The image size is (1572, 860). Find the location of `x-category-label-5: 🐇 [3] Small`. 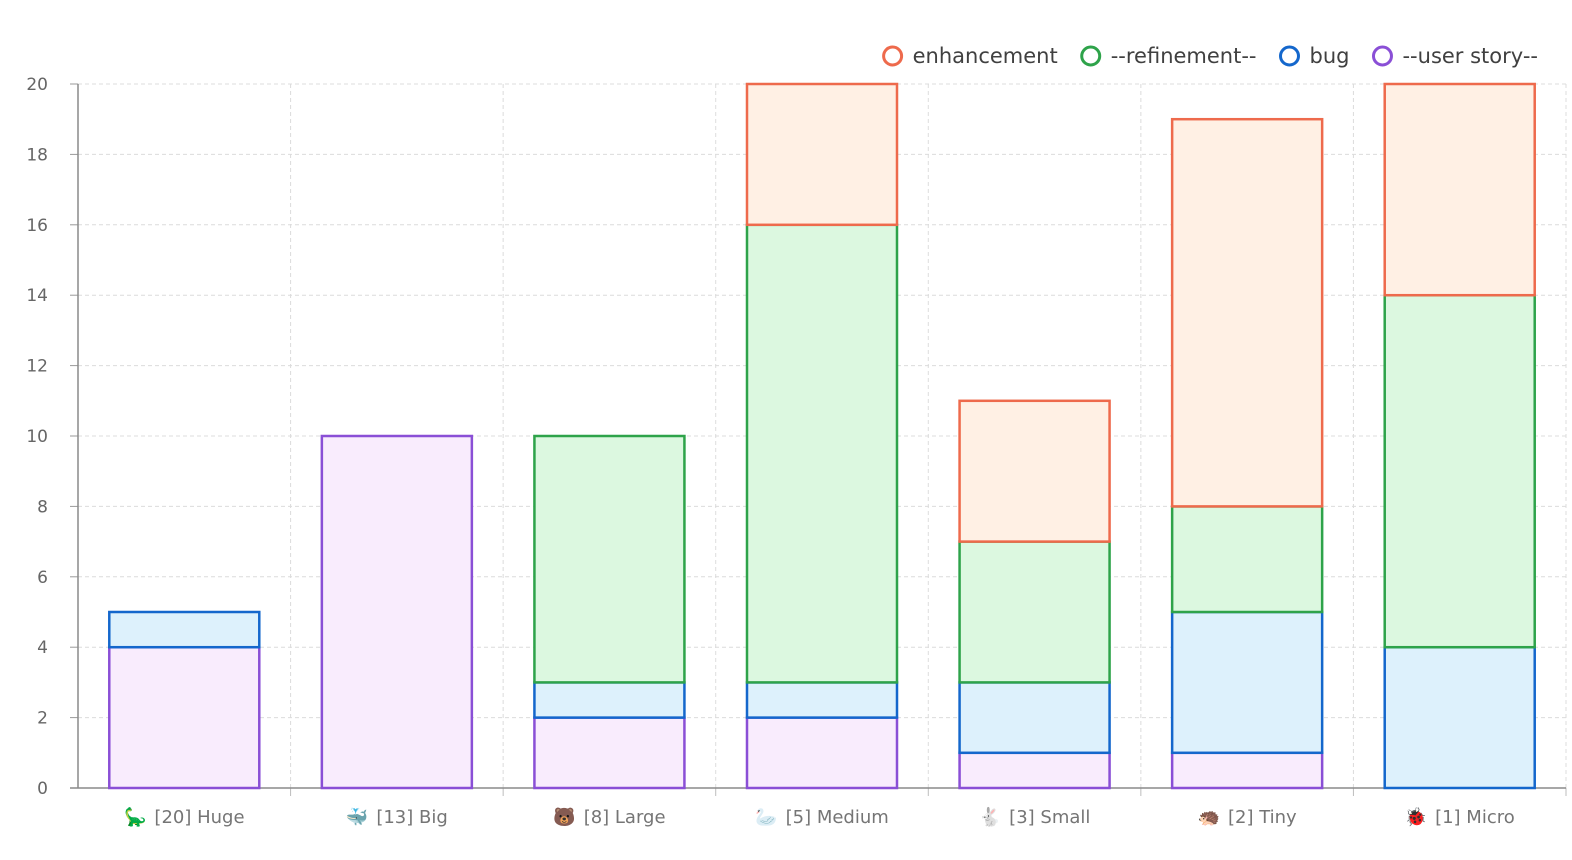

x-category-label-5: 🐇 [3] Small is located at coordinates (1035, 817).